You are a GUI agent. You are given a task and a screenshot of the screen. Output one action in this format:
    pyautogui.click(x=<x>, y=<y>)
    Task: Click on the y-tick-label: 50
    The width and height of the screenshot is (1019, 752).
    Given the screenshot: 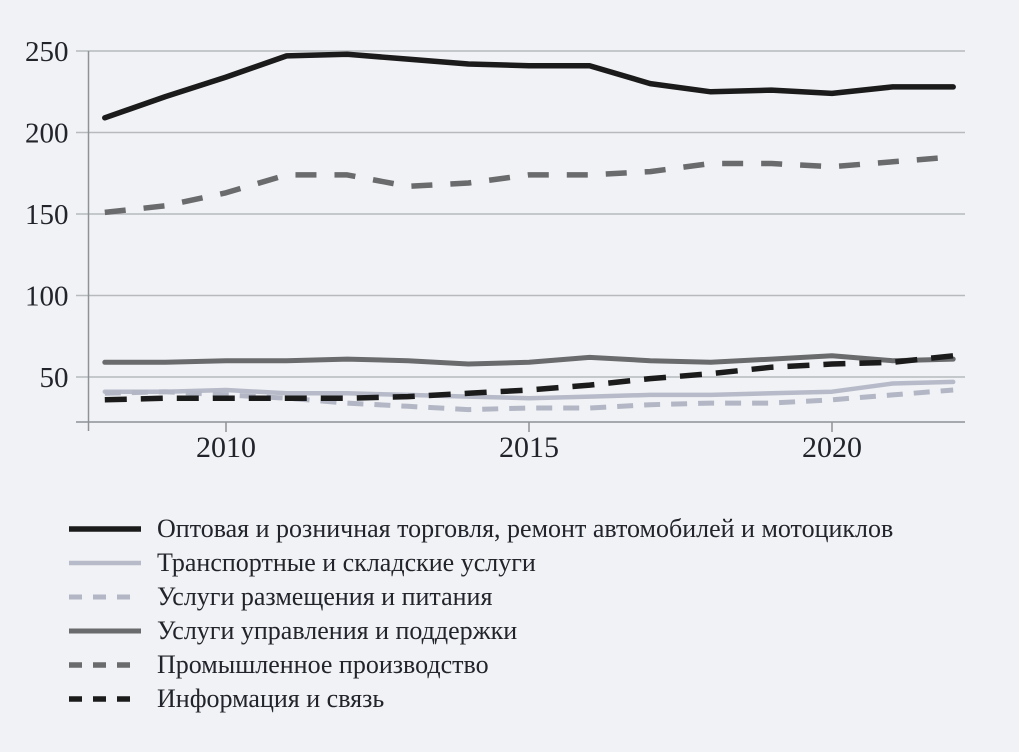 What is the action you would take?
    pyautogui.click(x=54, y=378)
    